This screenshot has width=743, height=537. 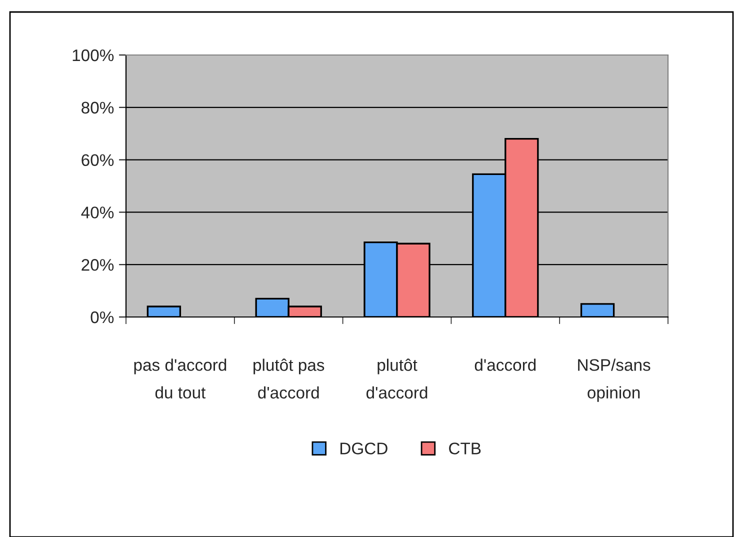 What do you see at coordinates (289, 378) in the screenshot?
I see `x-tick-label: plutôt pas d'accord` at bounding box center [289, 378].